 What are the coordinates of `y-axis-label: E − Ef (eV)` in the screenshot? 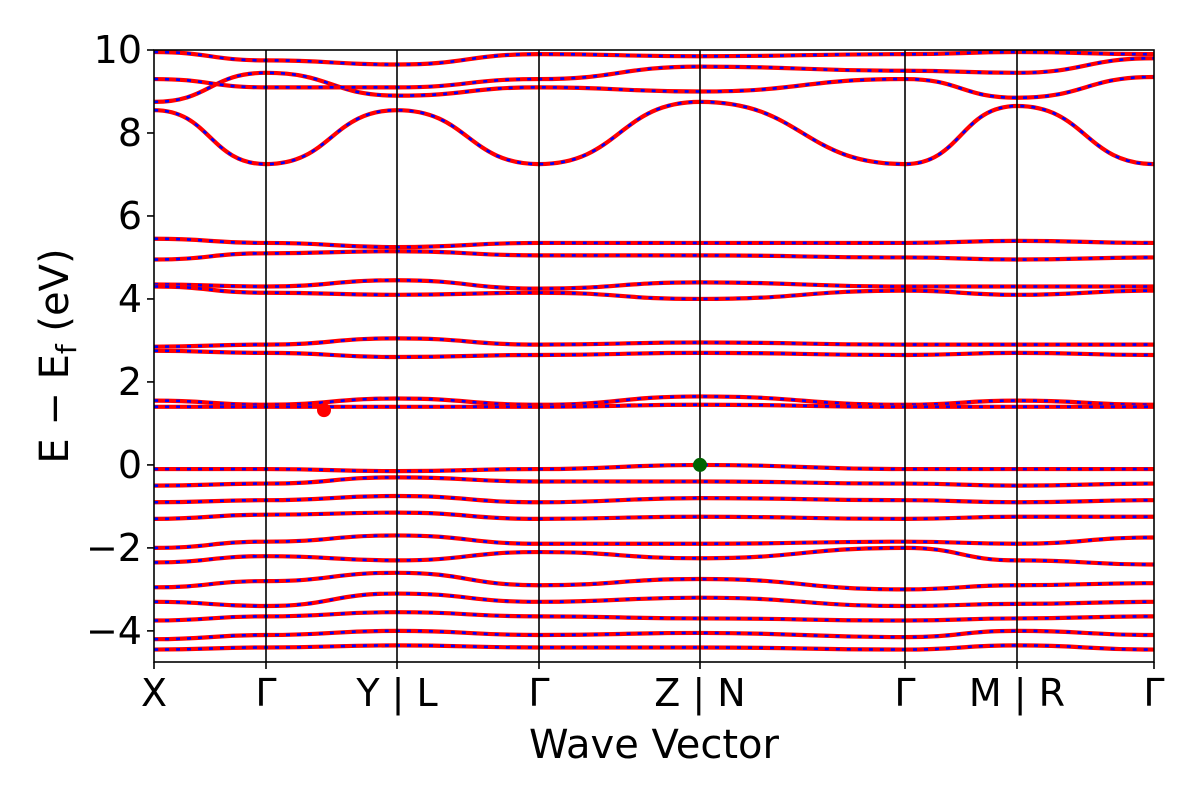 It's located at (57, 355).